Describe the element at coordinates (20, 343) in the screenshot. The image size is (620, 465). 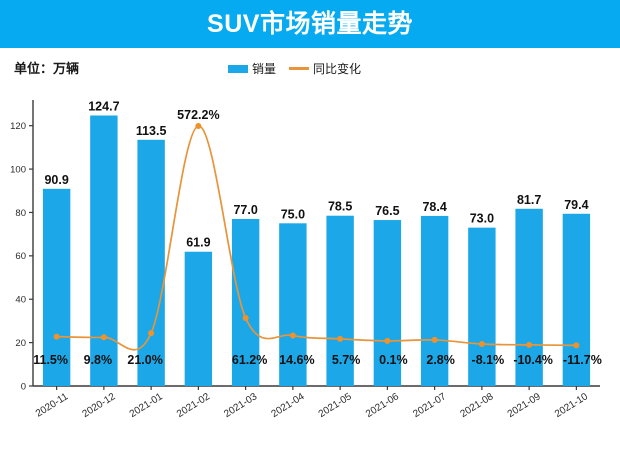
I see `y-tick-label: 20` at that location.